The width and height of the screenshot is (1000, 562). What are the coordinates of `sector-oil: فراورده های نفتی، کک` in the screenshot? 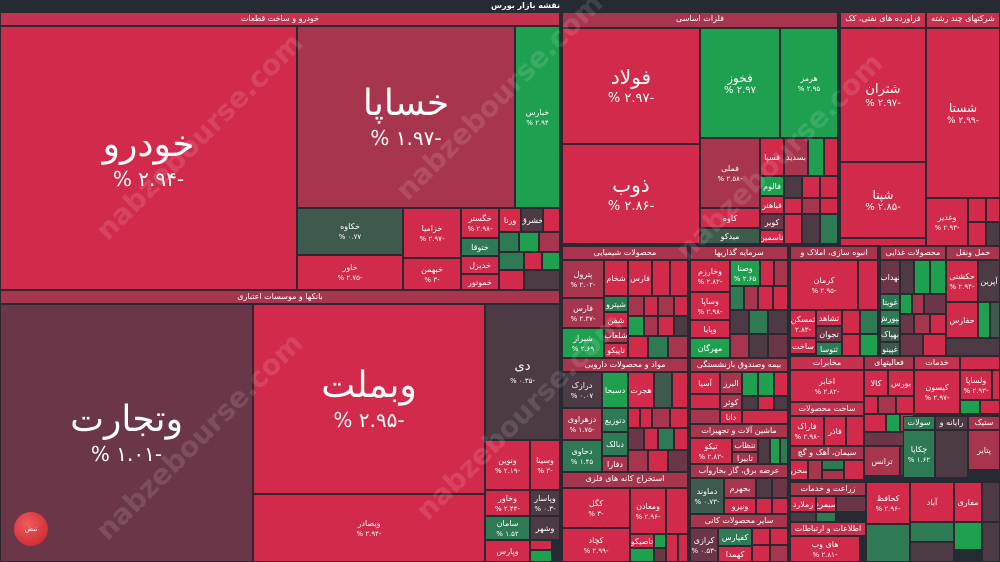 It's located at (883, 20).